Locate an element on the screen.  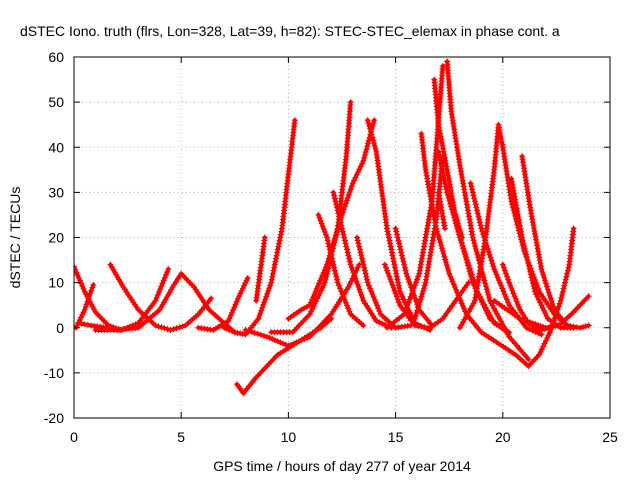
y-tick-label: -10 is located at coordinates (54, 373).